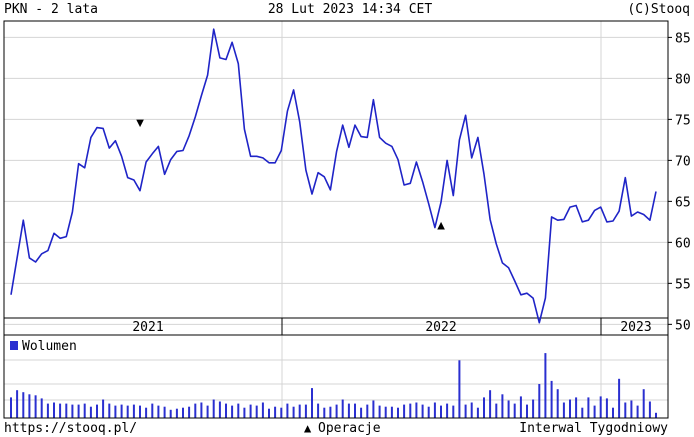 This screenshot has width=694, height=437. I want to click on sell-marker: ▼, so click(140, 122).